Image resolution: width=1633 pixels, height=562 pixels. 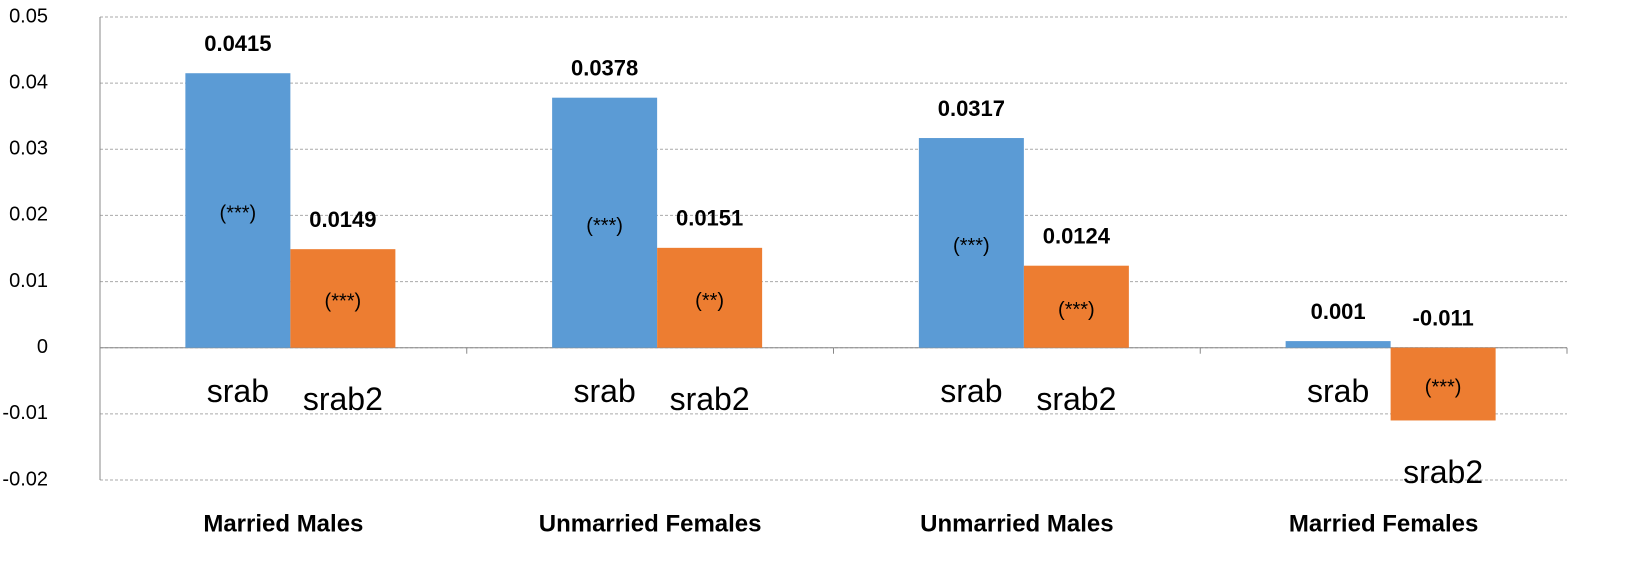 What do you see at coordinates (42, 347) in the screenshot?
I see `y-tick-label: 0` at bounding box center [42, 347].